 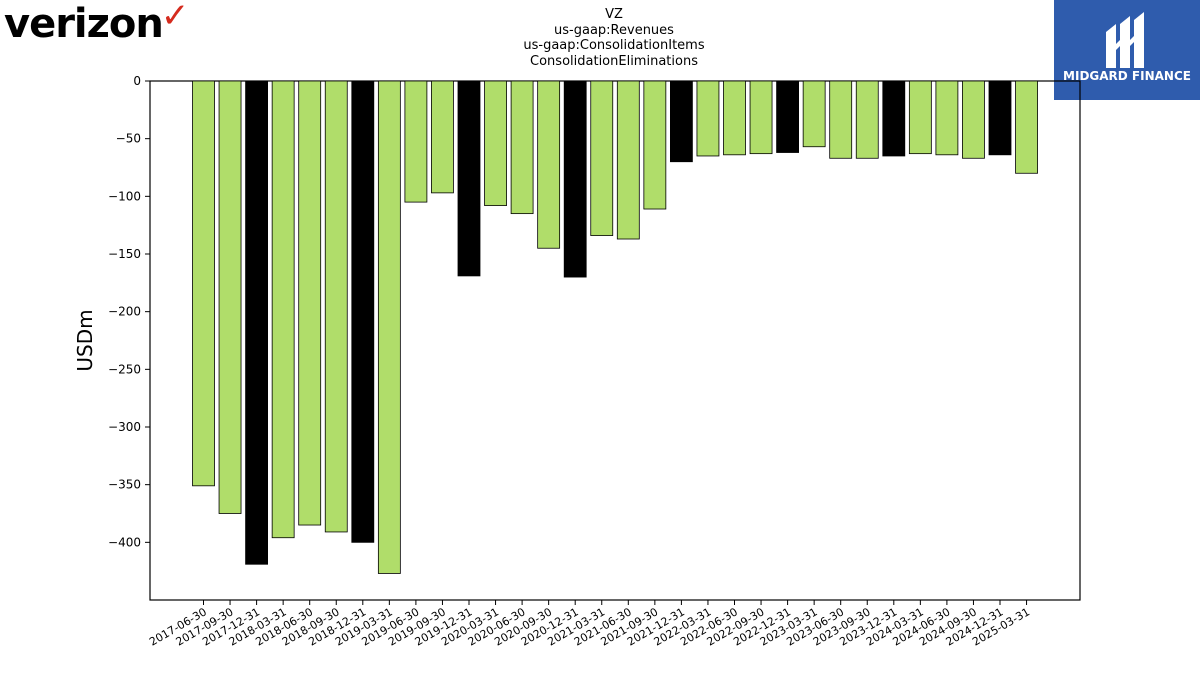 I want to click on y-tick-label: −300, so click(x=124, y=427).